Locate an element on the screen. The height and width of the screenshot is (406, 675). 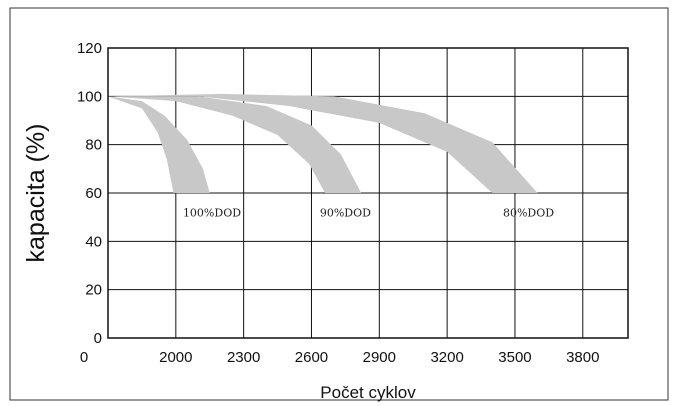
band-100-dod is located at coordinates (159, 144).